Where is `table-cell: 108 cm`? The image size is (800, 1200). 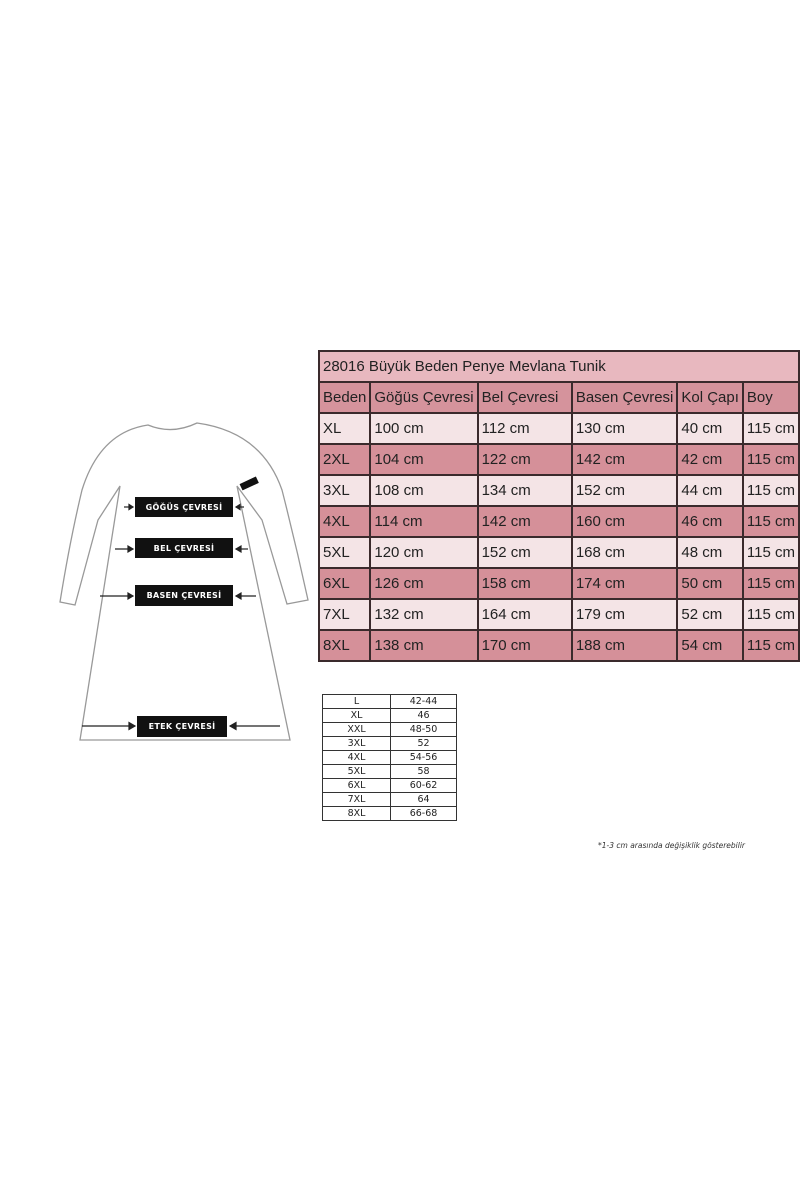
table-cell: 108 cm is located at coordinates (424, 490).